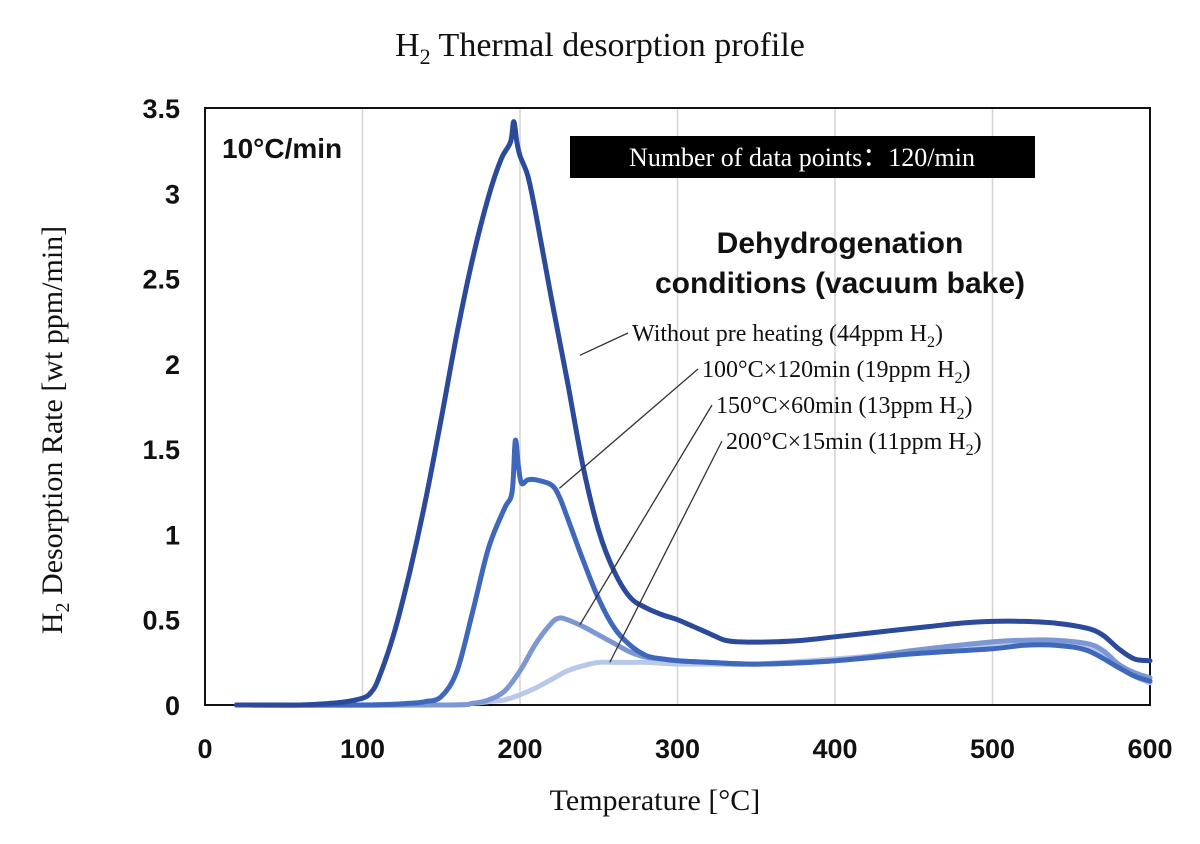 The height and width of the screenshot is (844, 1200). I want to click on legend-heading-line2: conditions (vacuum bake), so click(840, 283).